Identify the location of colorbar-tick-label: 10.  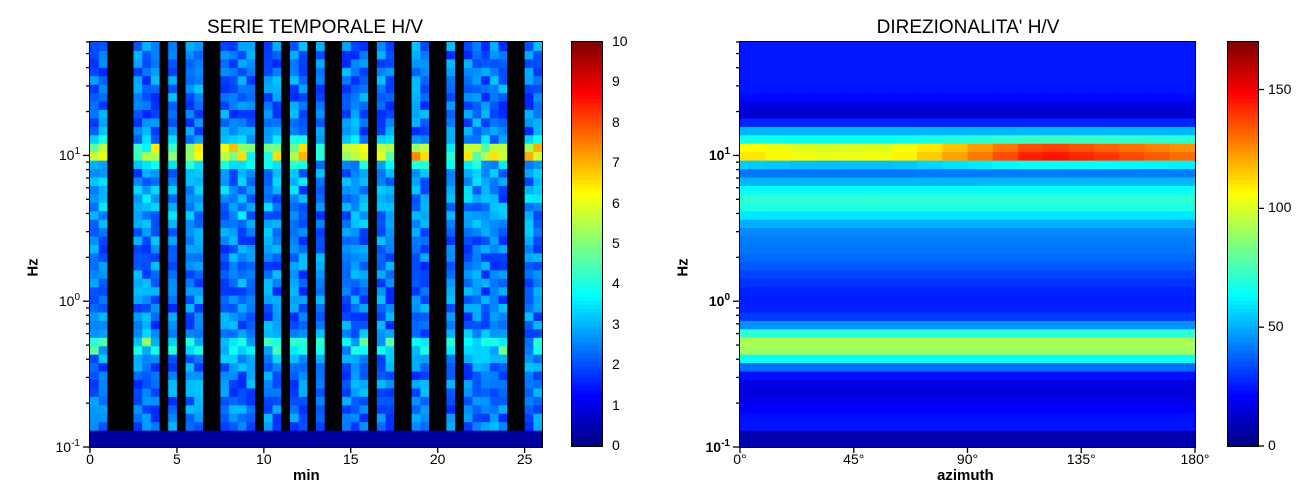
(620, 41).